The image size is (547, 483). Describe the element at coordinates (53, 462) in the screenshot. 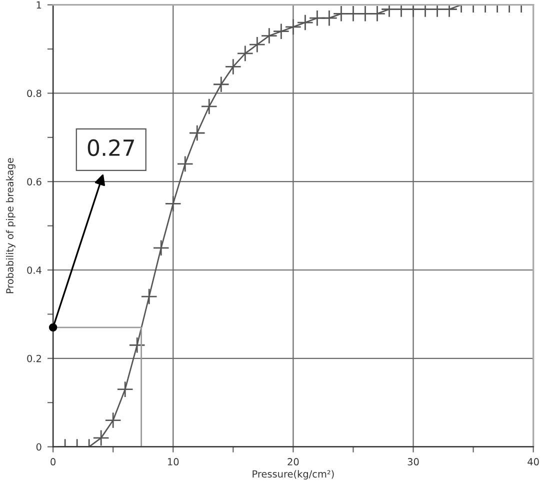

I see `x-tick-label: 0` at that location.